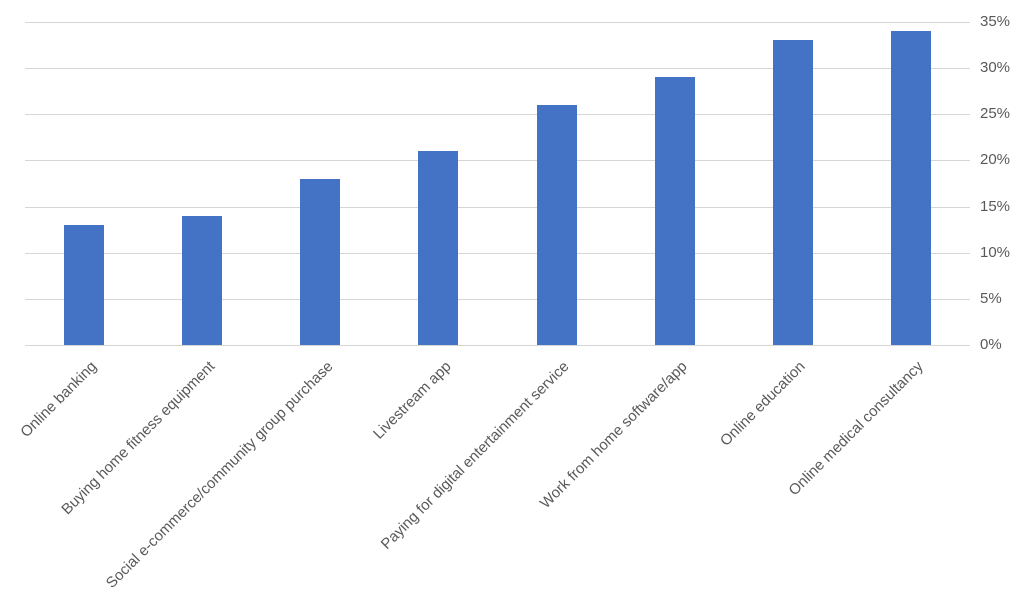 The image size is (1028, 608). Describe the element at coordinates (991, 298) in the screenshot. I see `y-tick-label: 5%` at that location.